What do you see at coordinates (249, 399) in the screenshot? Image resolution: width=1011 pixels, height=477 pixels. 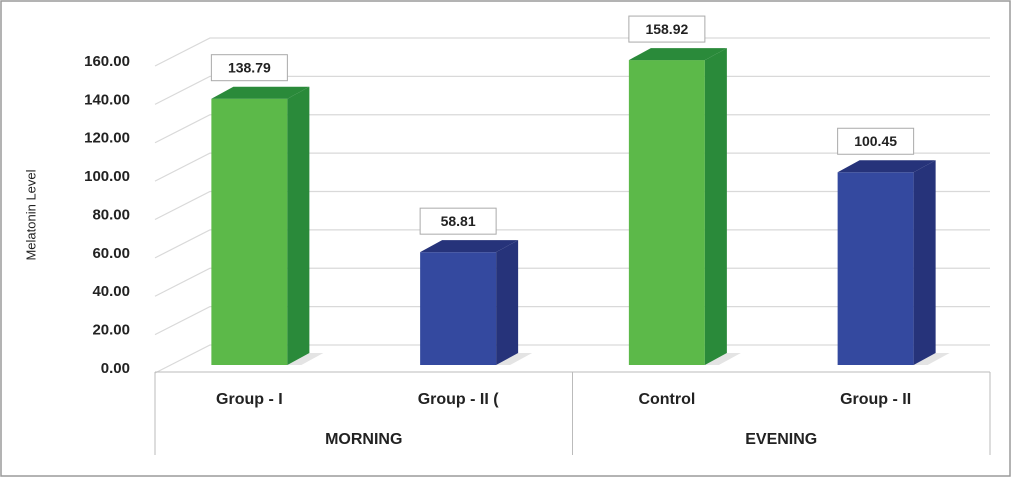 I see `x-tick-label: Group - I` at bounding box center [249, 399].